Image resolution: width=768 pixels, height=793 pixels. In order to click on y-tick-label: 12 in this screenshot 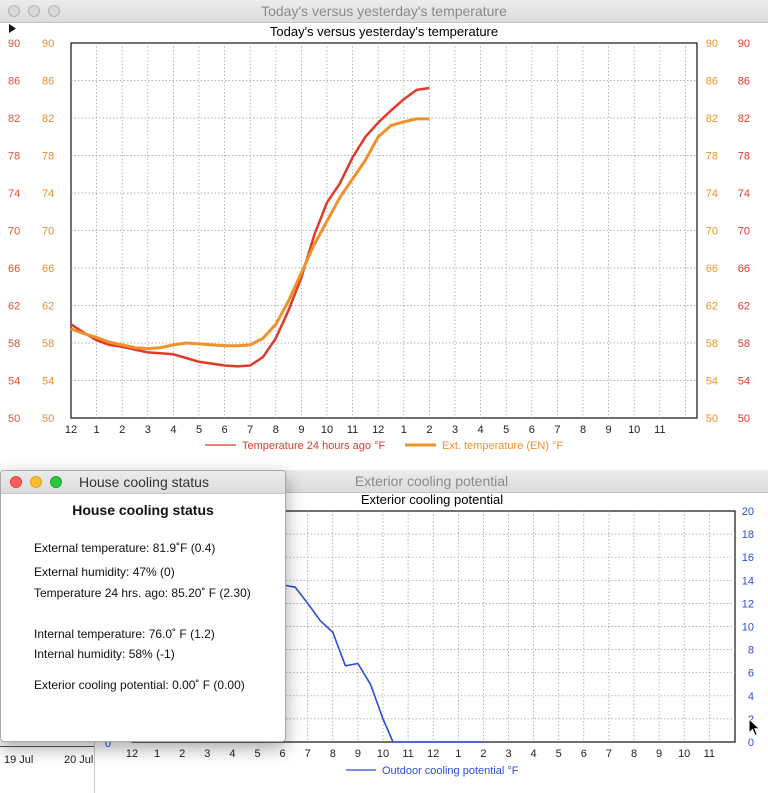, I will do `click(748, 604)`.